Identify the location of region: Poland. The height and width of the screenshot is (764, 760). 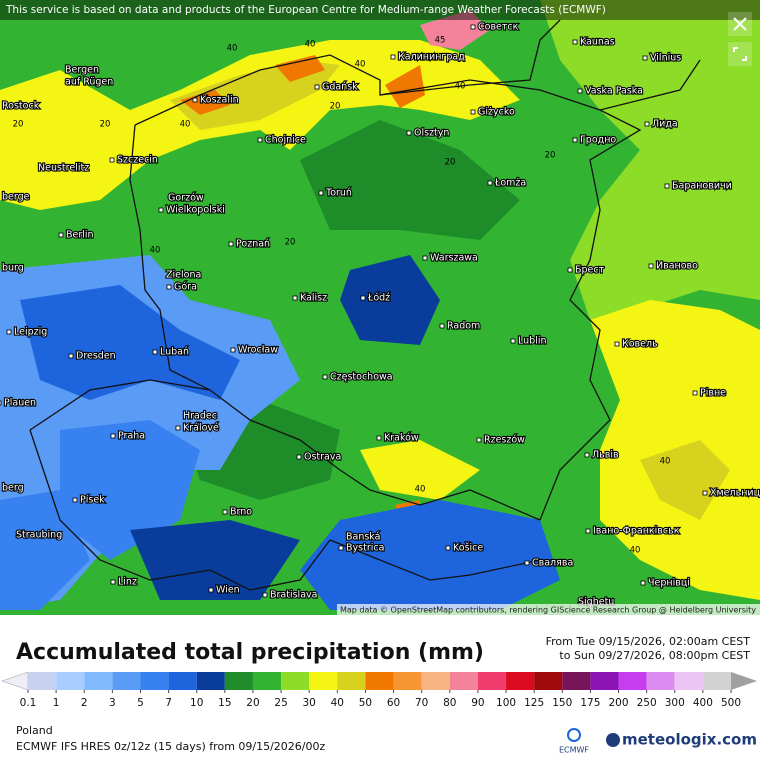
(34, 730).